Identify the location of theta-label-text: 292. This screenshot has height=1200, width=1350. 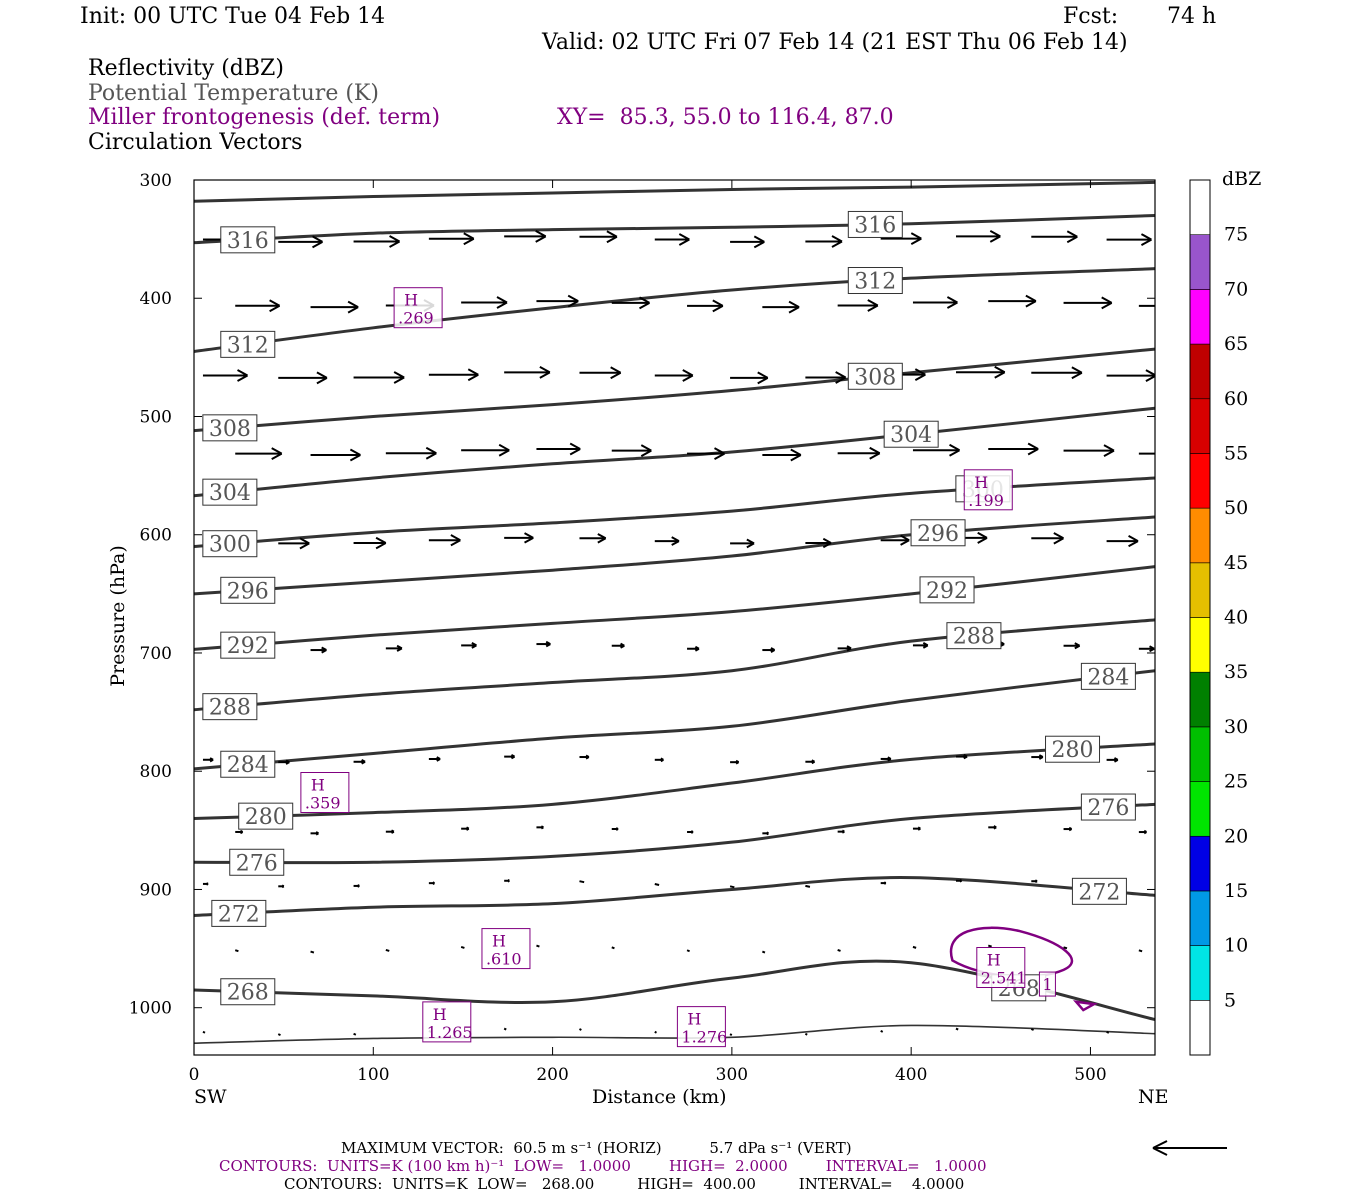
(248, 646).